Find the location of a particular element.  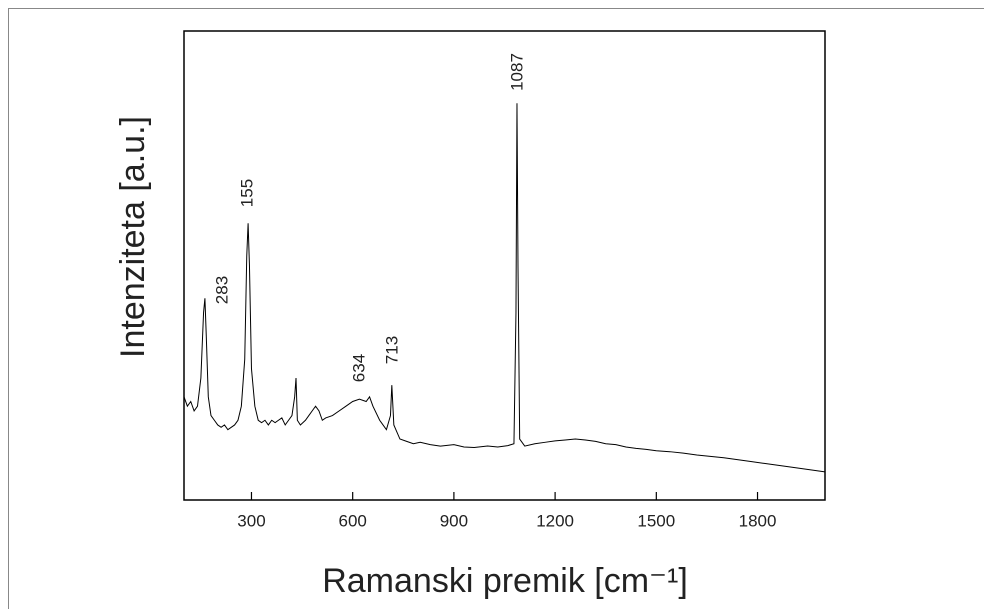

x-tick-label: 300 is located at coordinates (251, 520).